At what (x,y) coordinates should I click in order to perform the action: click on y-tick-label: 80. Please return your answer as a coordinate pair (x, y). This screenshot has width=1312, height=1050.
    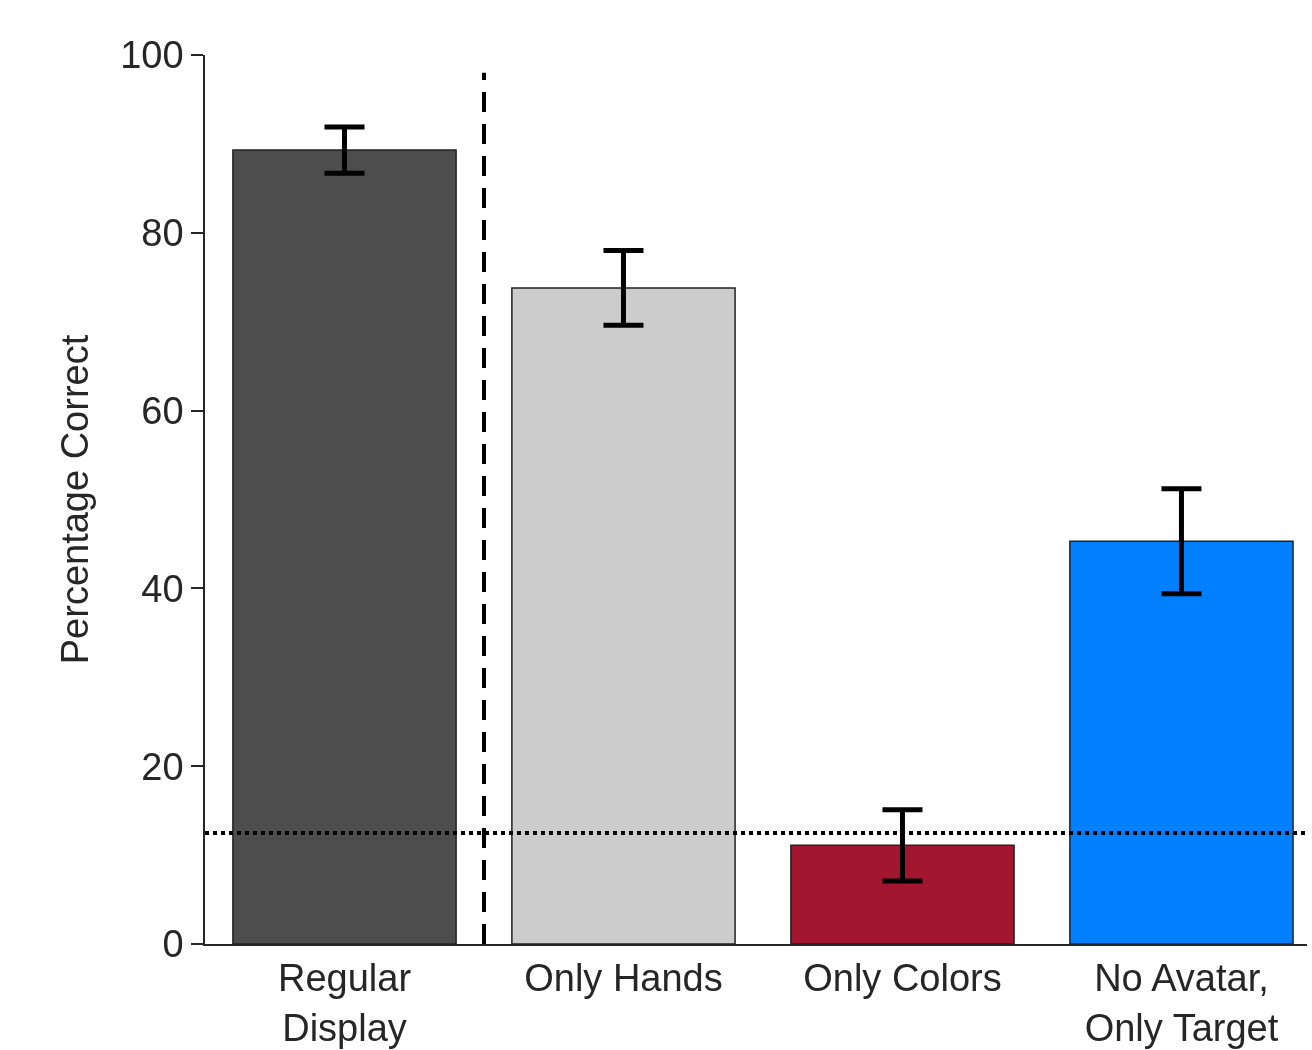
    Looking at the image, I should click on (162, 233).